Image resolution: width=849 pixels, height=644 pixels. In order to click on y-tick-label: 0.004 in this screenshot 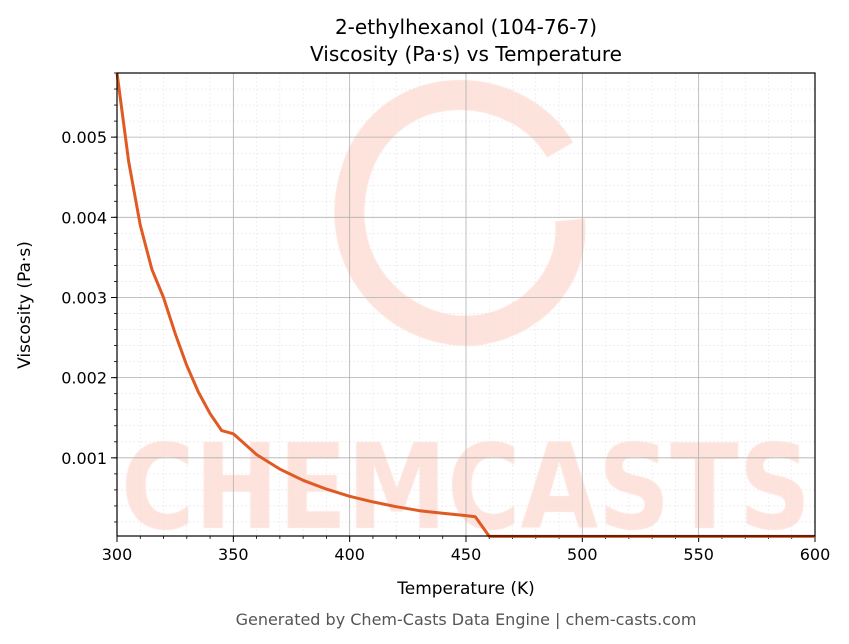, I will do `click(84, 217)`.